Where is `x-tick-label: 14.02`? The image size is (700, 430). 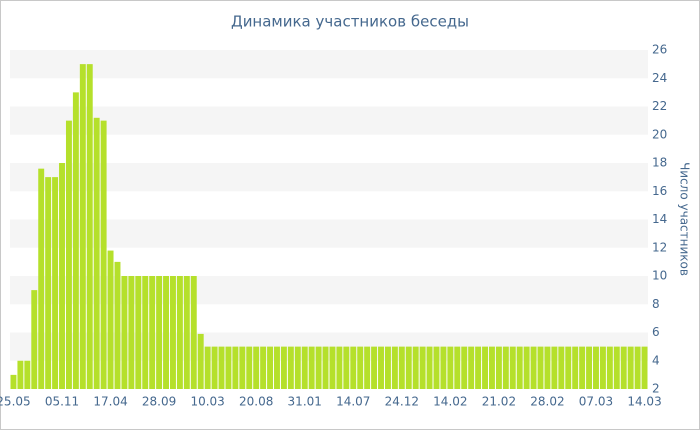
x-tick-label: 14.02 is located at coordinates (450, 402).